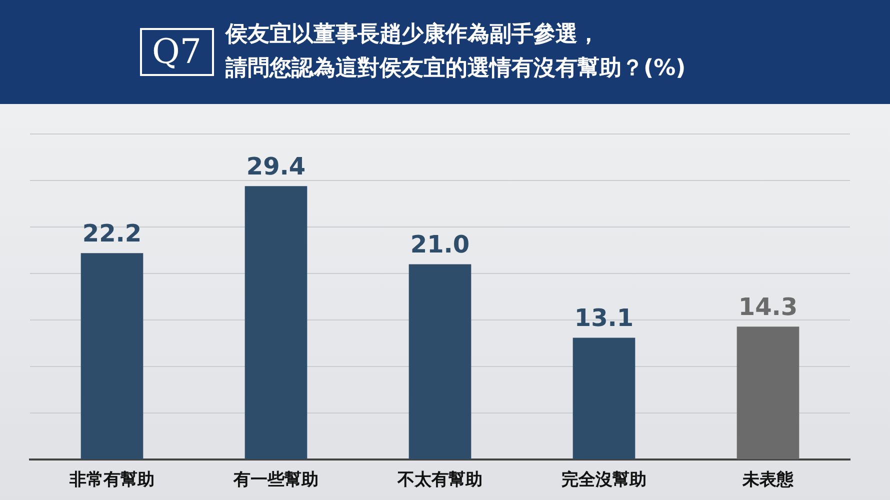  What do you see at coordinates (112, 233) in the screenshot?
I see `data-label: 22.2` at bounding box center [112, 233].